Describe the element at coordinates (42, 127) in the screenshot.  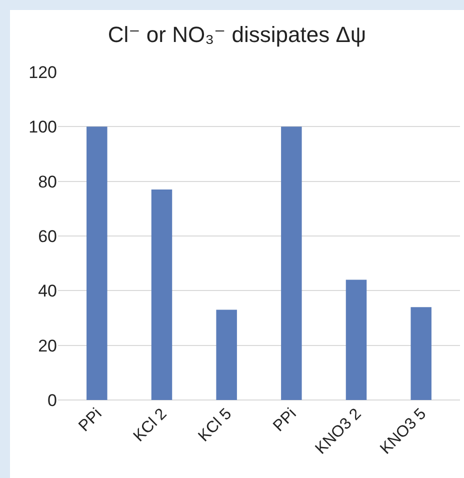
I see `y-tick-label: 100` at that location.